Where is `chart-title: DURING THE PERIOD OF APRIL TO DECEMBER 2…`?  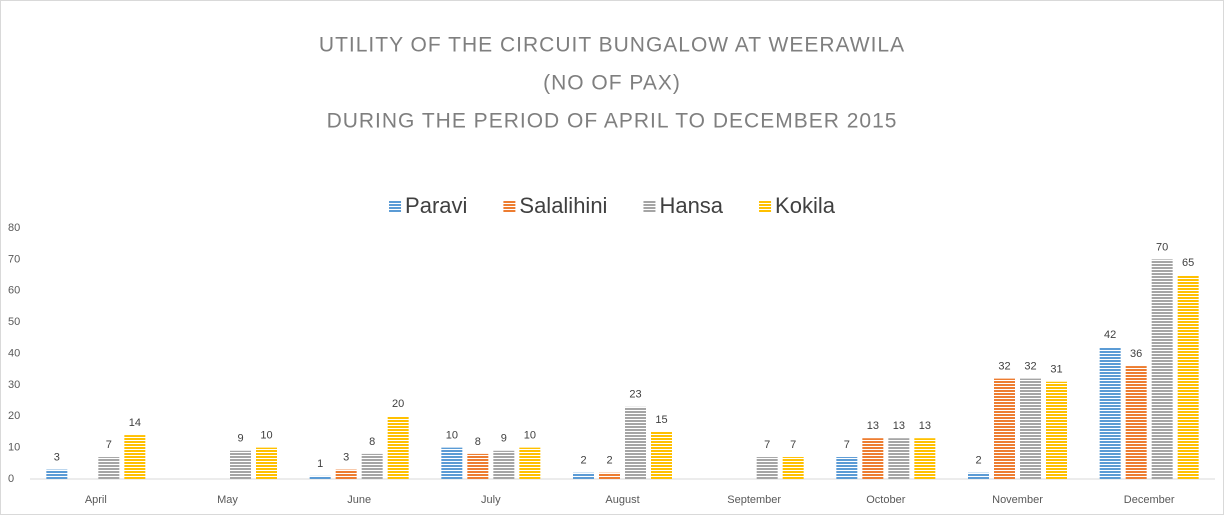
chart-title: DURING THE PERIOD OF APRIL TO DECEMBER 2… is located at coordinates (612, 121).